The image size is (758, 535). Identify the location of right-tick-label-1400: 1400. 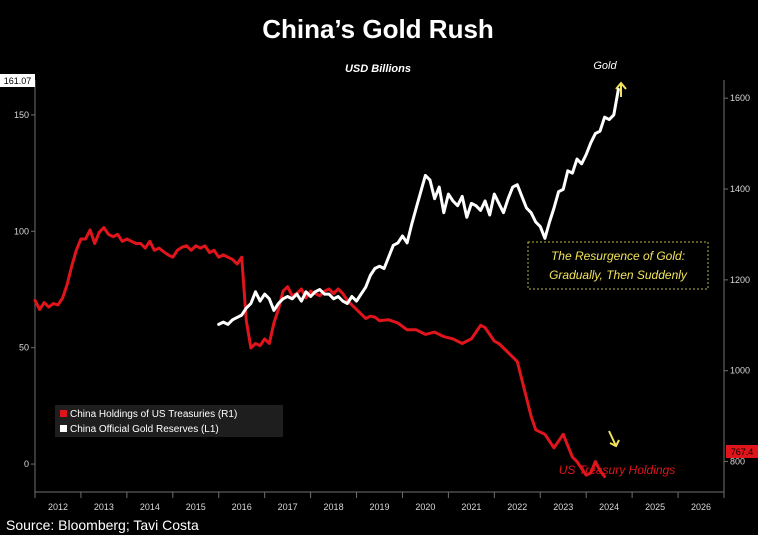
(740, 189).